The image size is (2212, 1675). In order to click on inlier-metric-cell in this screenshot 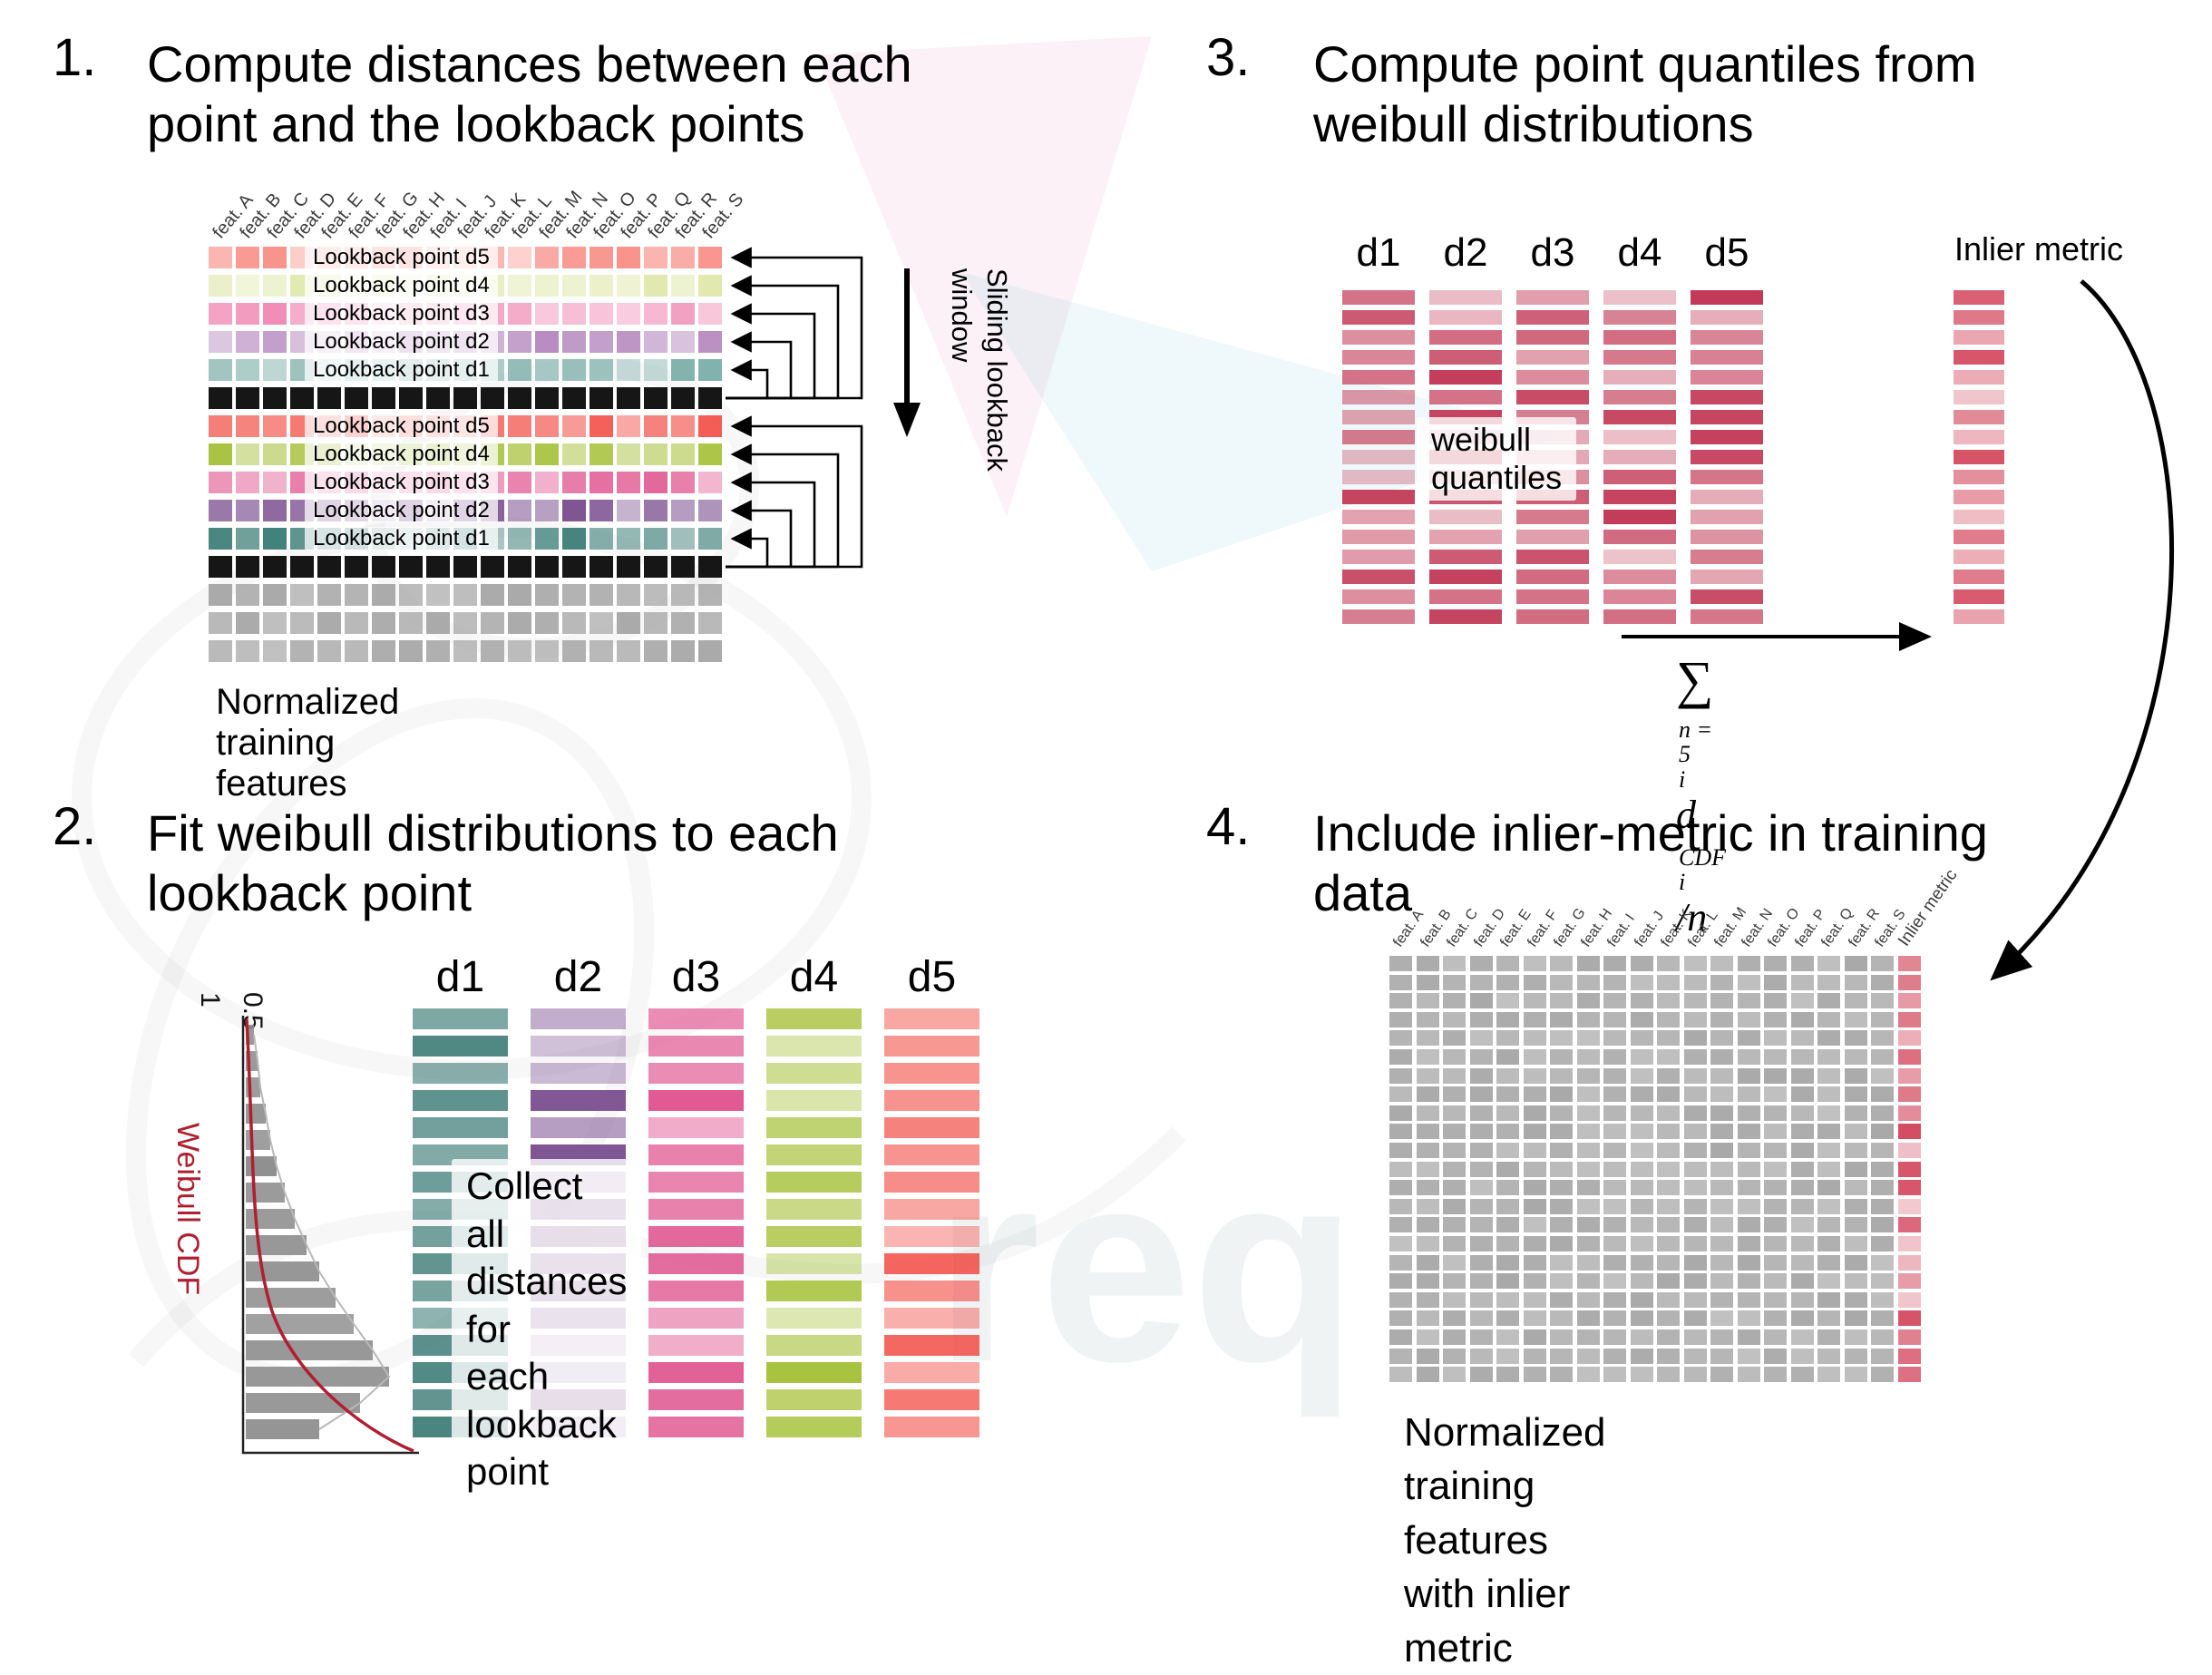, I will do `click(1909, 1188)`.